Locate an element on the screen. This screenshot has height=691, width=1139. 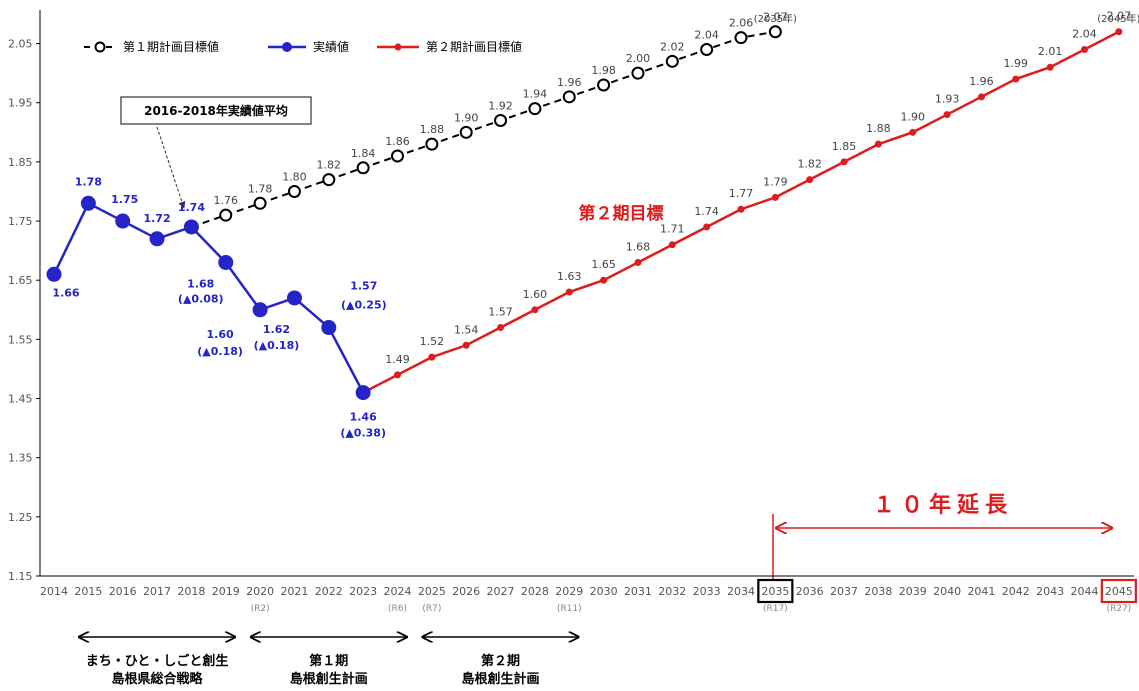
extension-title: １０年延長 is located at coordinates (943, 505).